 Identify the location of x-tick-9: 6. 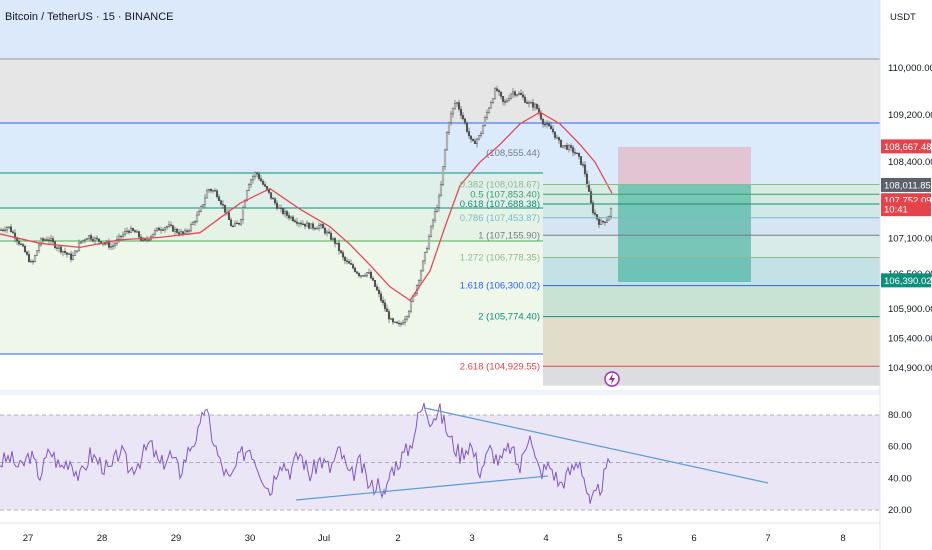
(693, 538).